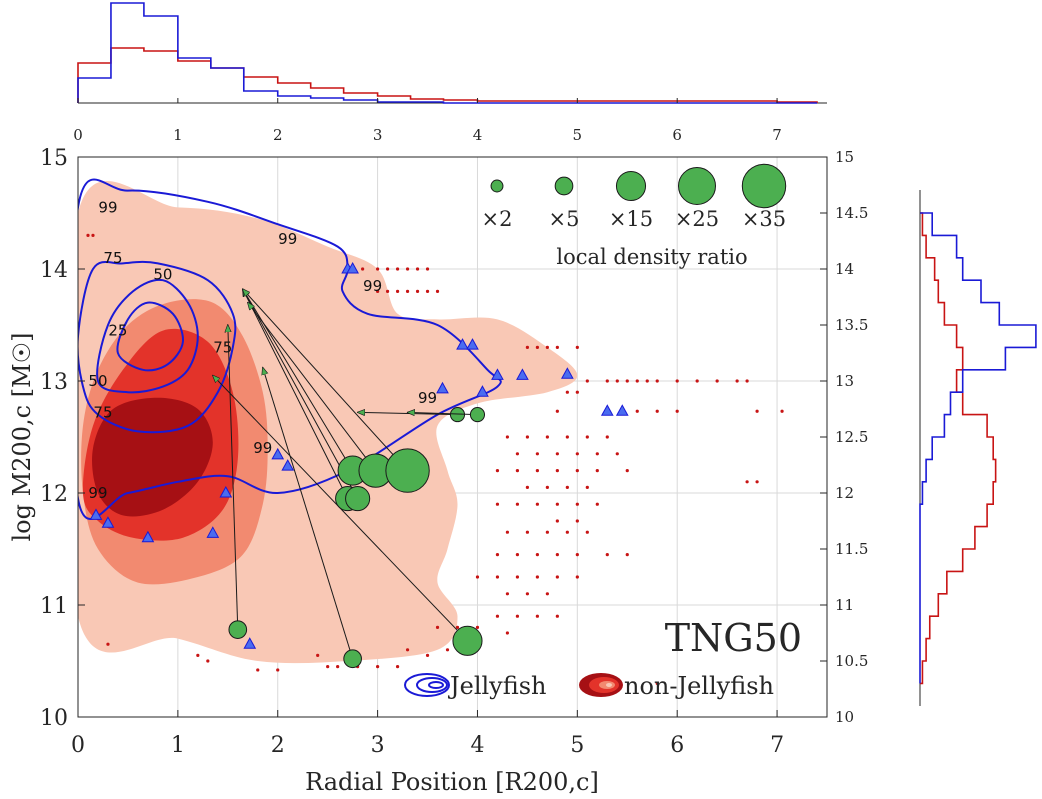 This screenshot has height=799, width=1042. What do you see at coordinates (851, 437) in the screenshot?
I see `y-right-tick-label: 12.5` at bounding box center [851, 437].